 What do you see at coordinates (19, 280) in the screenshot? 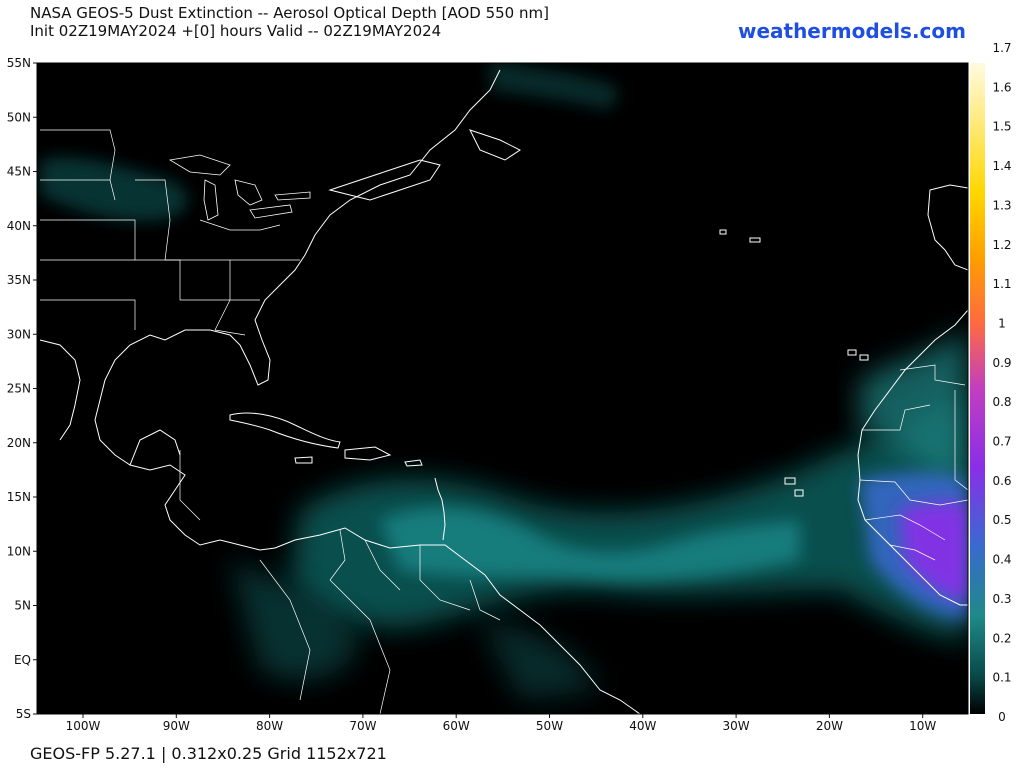
I see `lat-label: 35N` at bounding box center [19, 280].